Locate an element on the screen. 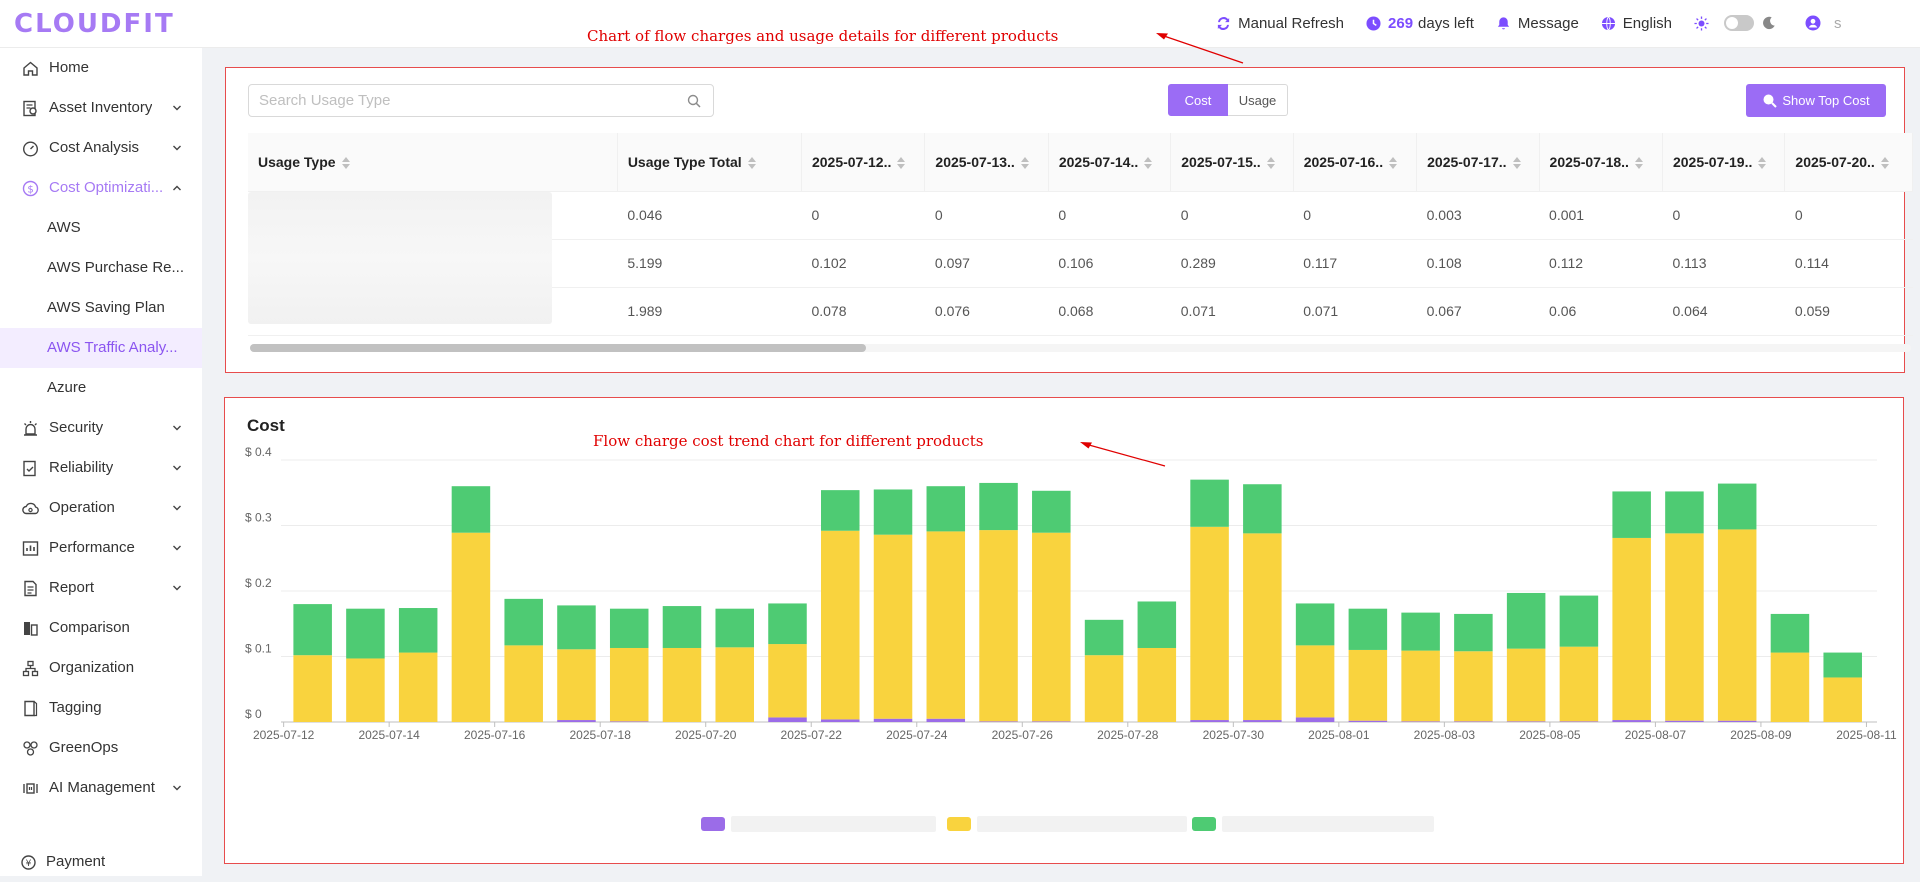 This screenshot has width=1920, height=882. column-header: 2025-07-20.. is located at coordinates (1848, 162).